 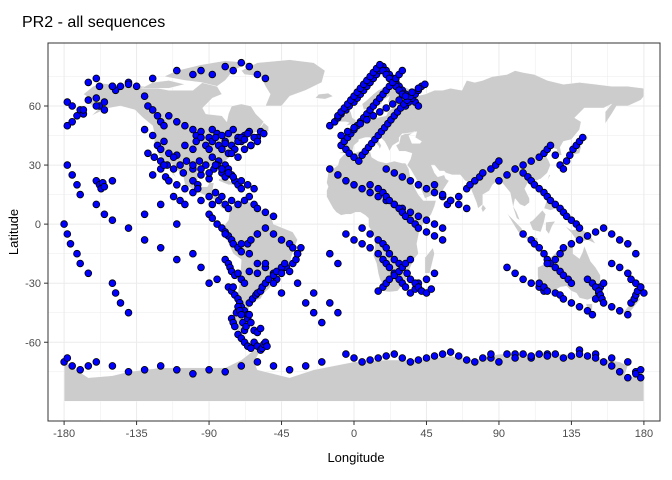 What do you see at coordinates (33, 284) in the screenshot?
I see `y-tick-label: -30` at bounding box center [33, 284].